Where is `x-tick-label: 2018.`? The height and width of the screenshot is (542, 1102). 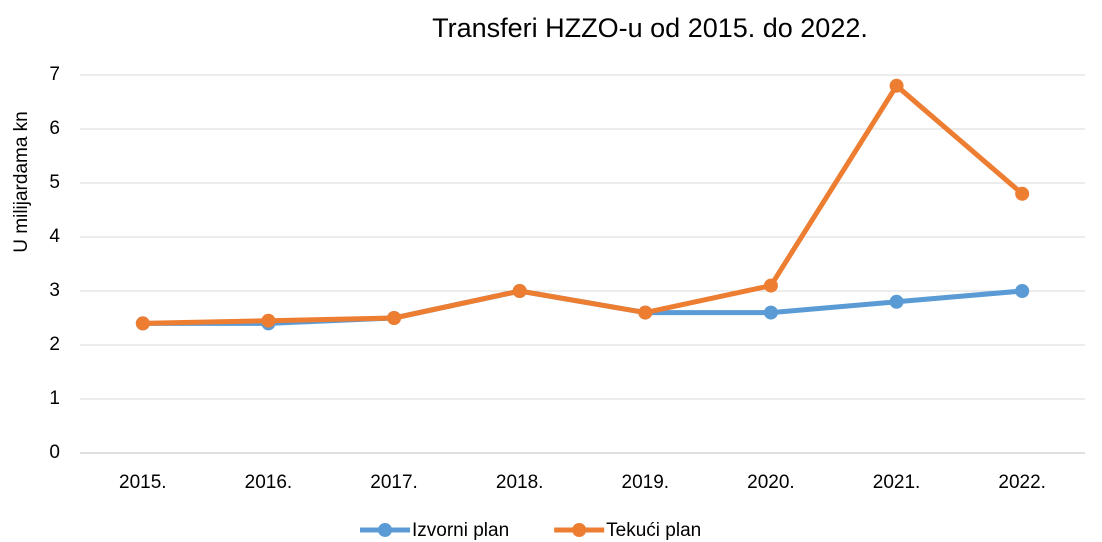 x-tick-label: 2018. is located at coordinates (520, 482).